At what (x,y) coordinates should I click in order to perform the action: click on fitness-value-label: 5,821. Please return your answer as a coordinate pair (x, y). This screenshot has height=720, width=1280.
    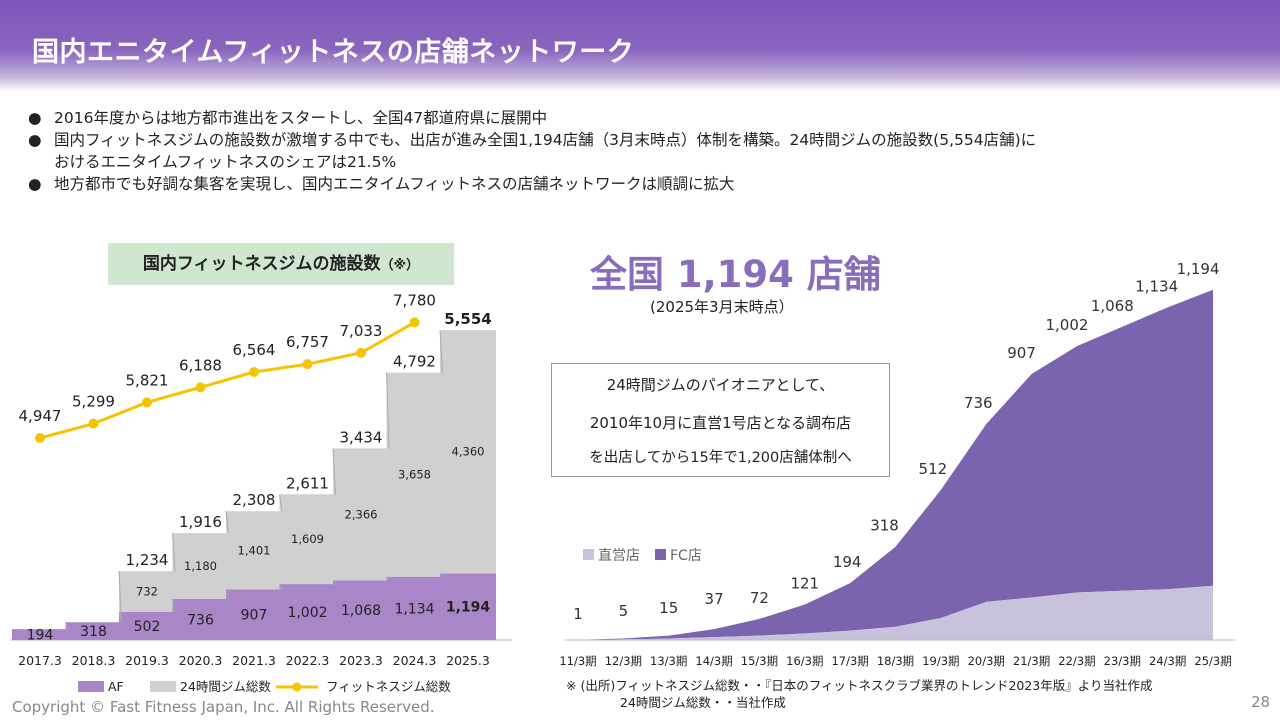
    Looking at the image, I should click on (147, 380).